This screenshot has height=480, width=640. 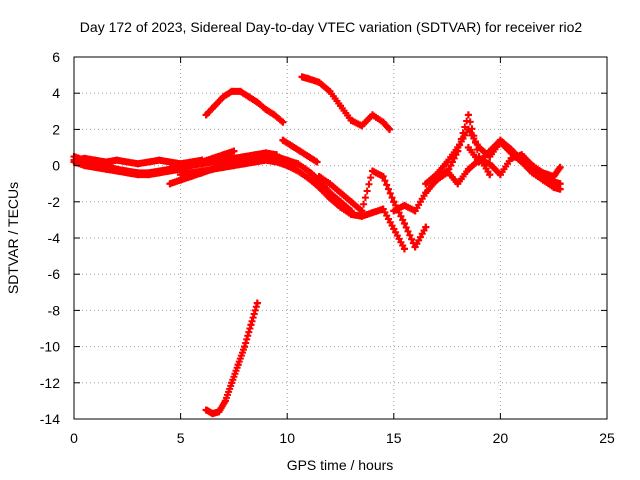 I want to click on y-axis-label: SDTVAR / TECUs, so click(x=13, y=238).